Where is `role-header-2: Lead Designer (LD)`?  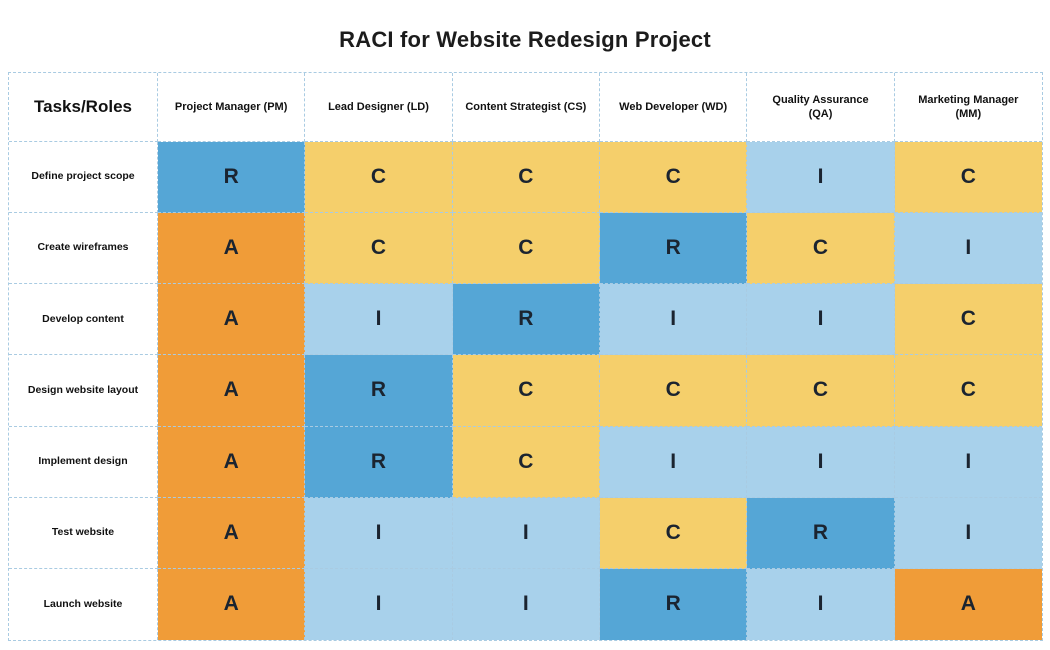
role-header-2: Lead Designer (LD) is located at coordinates (379, 107).